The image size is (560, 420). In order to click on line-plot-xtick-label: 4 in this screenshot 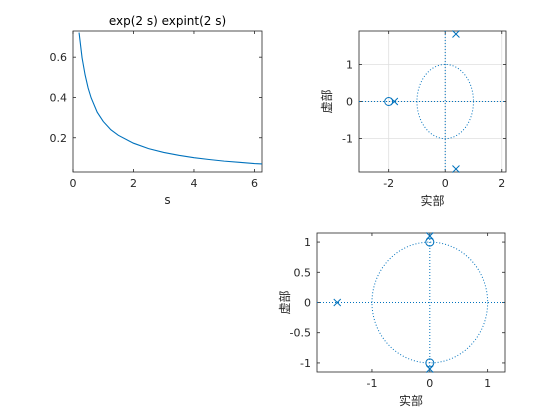, I will do `click(193, 183)`.